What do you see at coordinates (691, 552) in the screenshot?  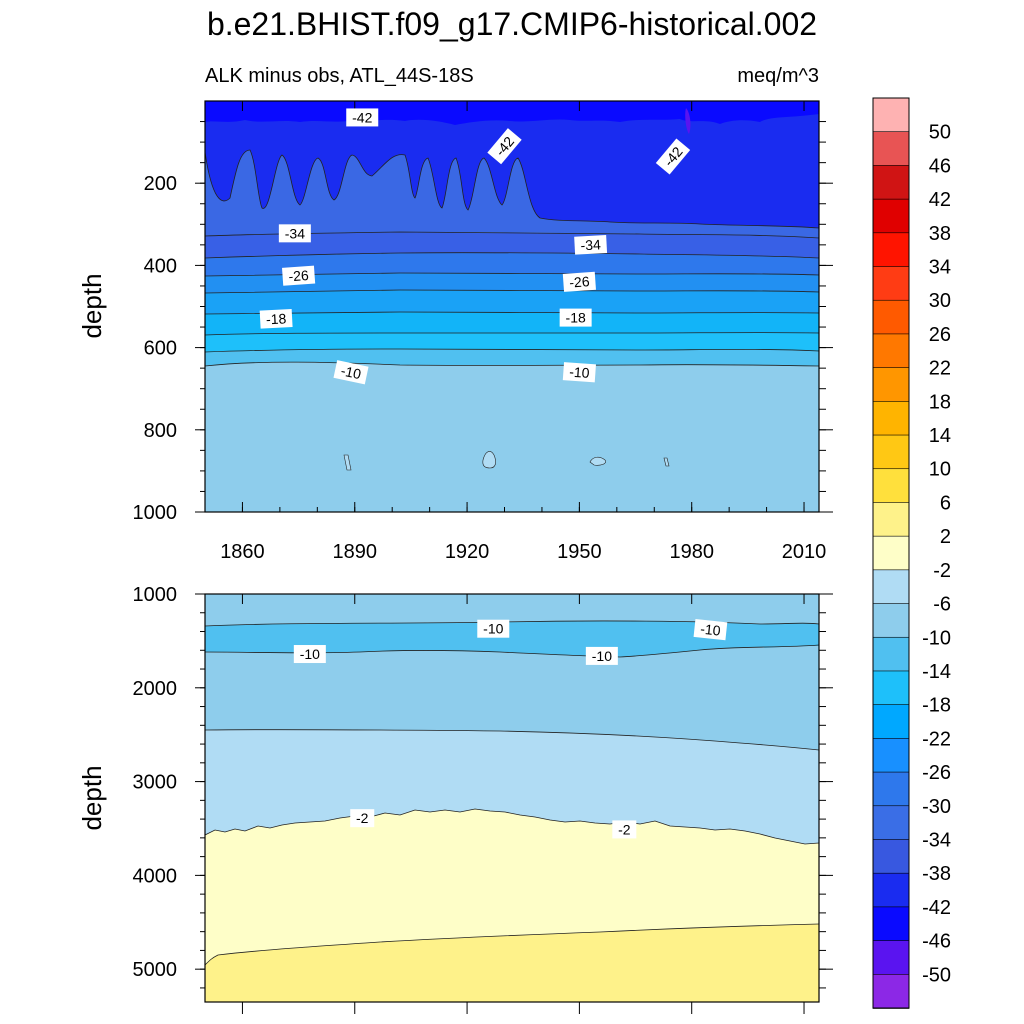 I see `upper-x-tick-label: 1980` at bounding box center [691, 552].